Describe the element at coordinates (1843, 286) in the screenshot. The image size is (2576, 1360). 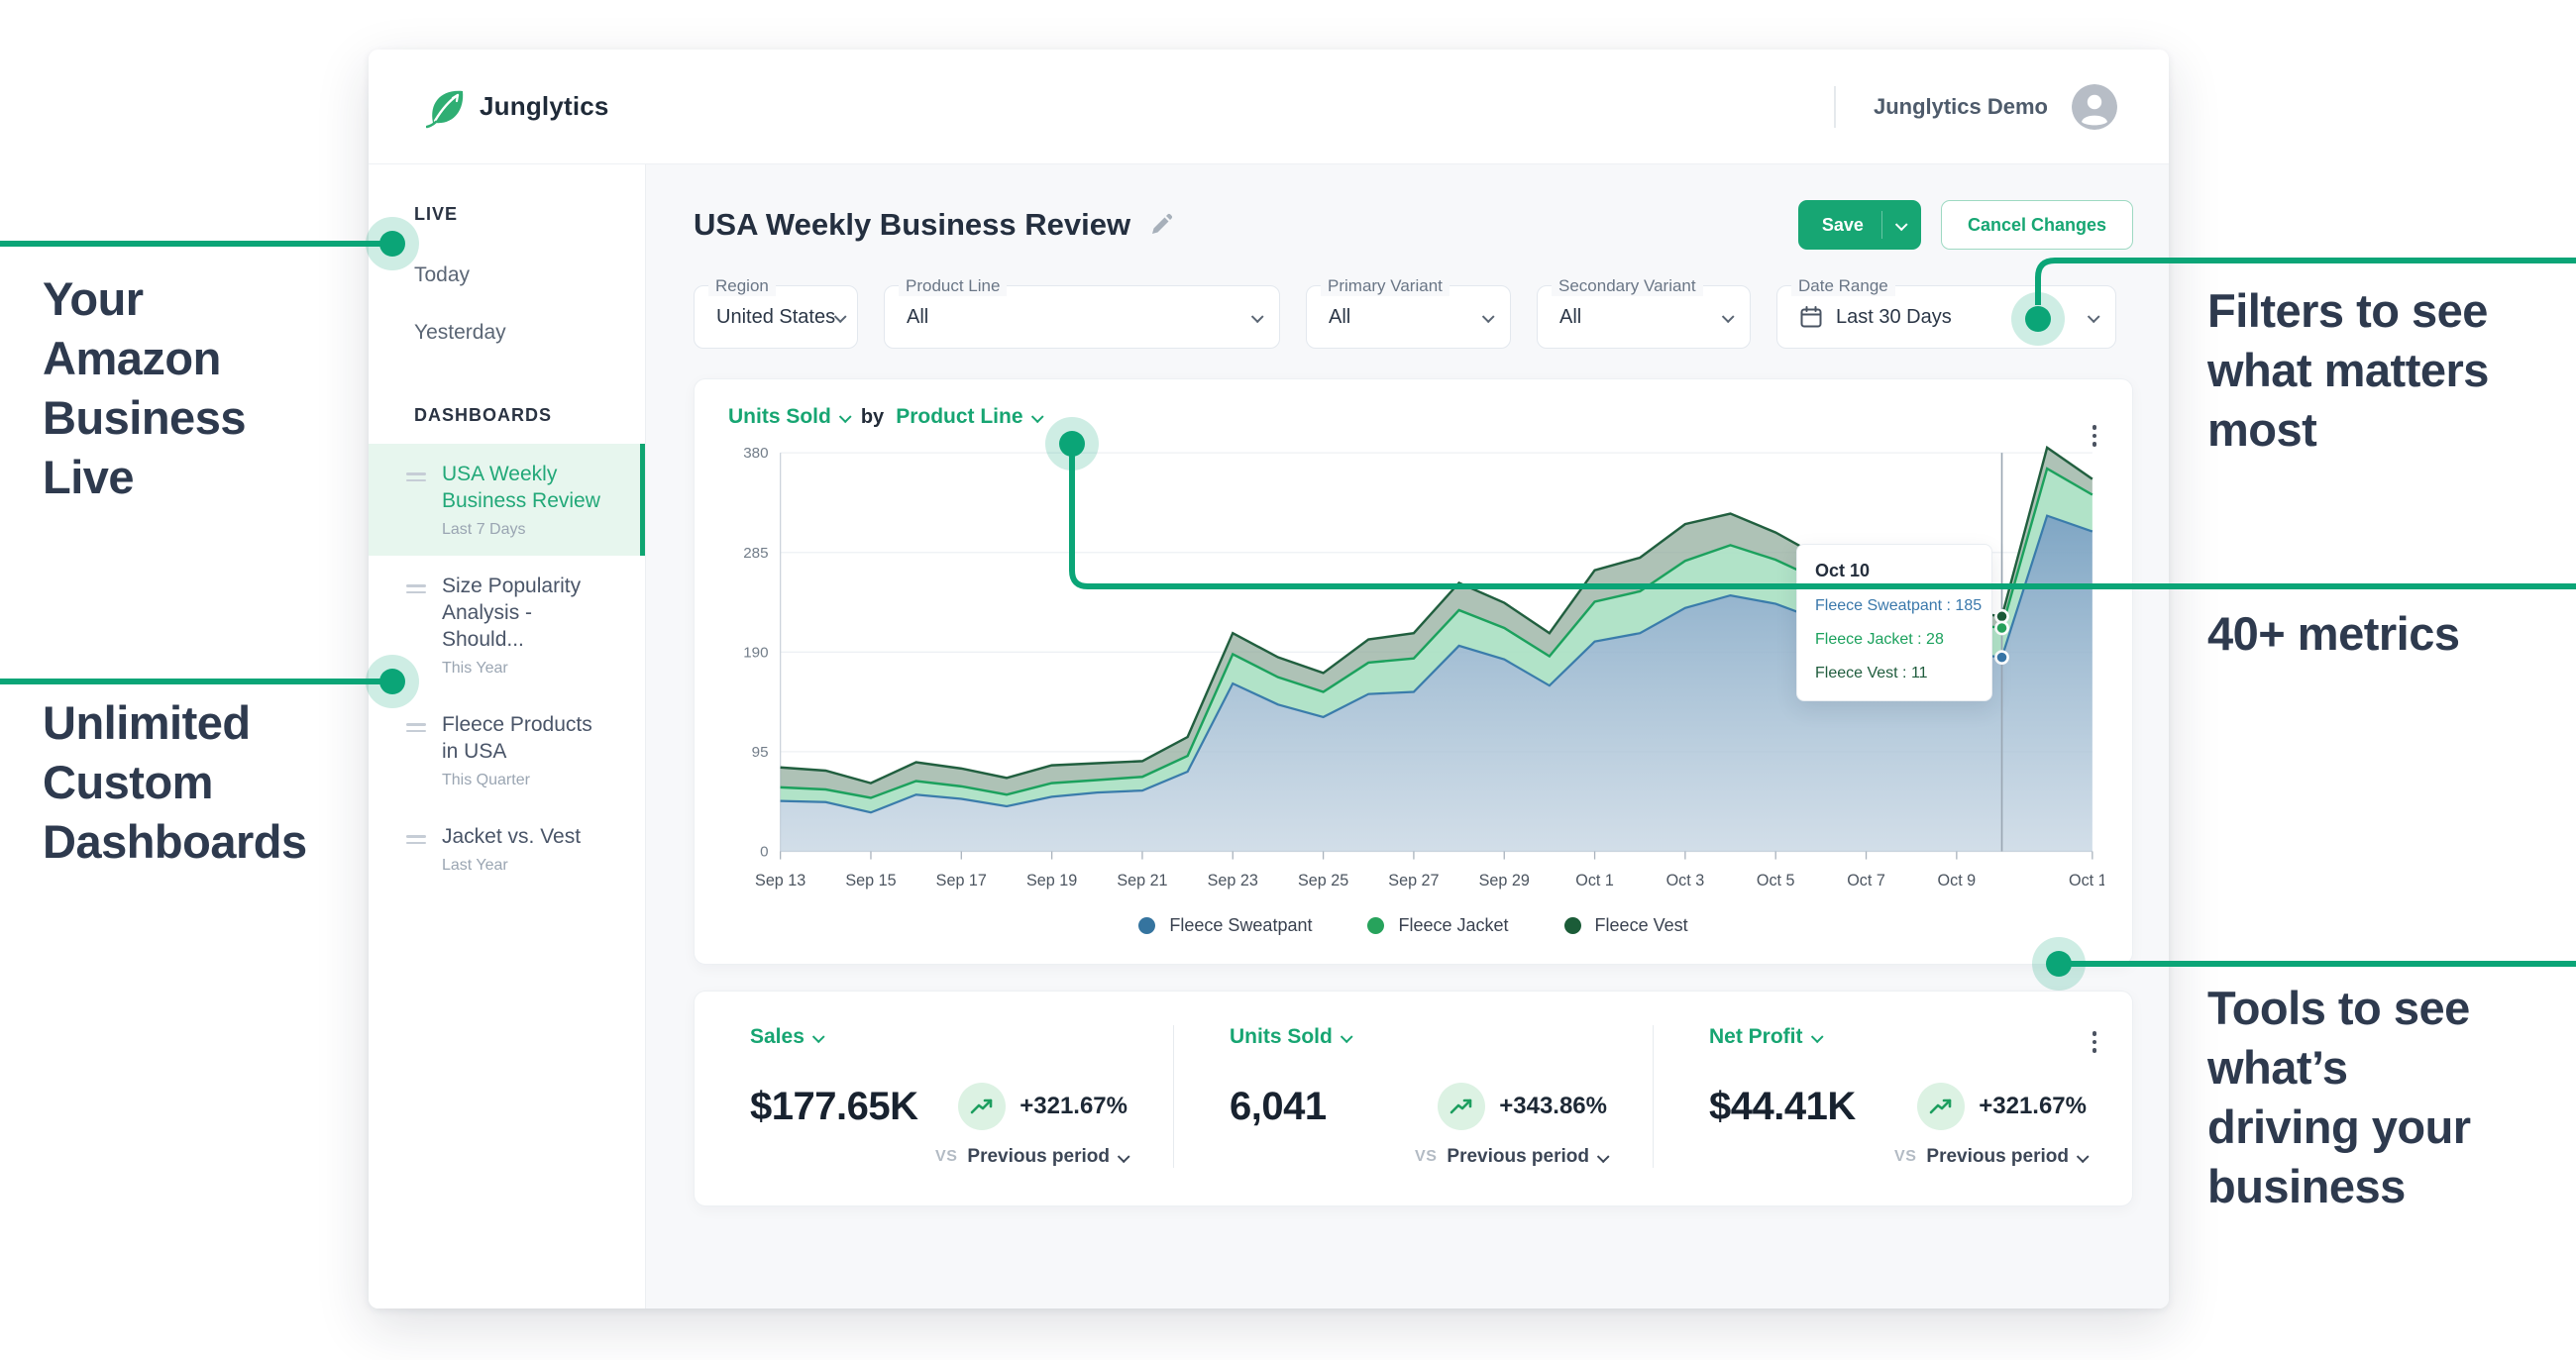
I see `date-range-label: Date Range` at that location.